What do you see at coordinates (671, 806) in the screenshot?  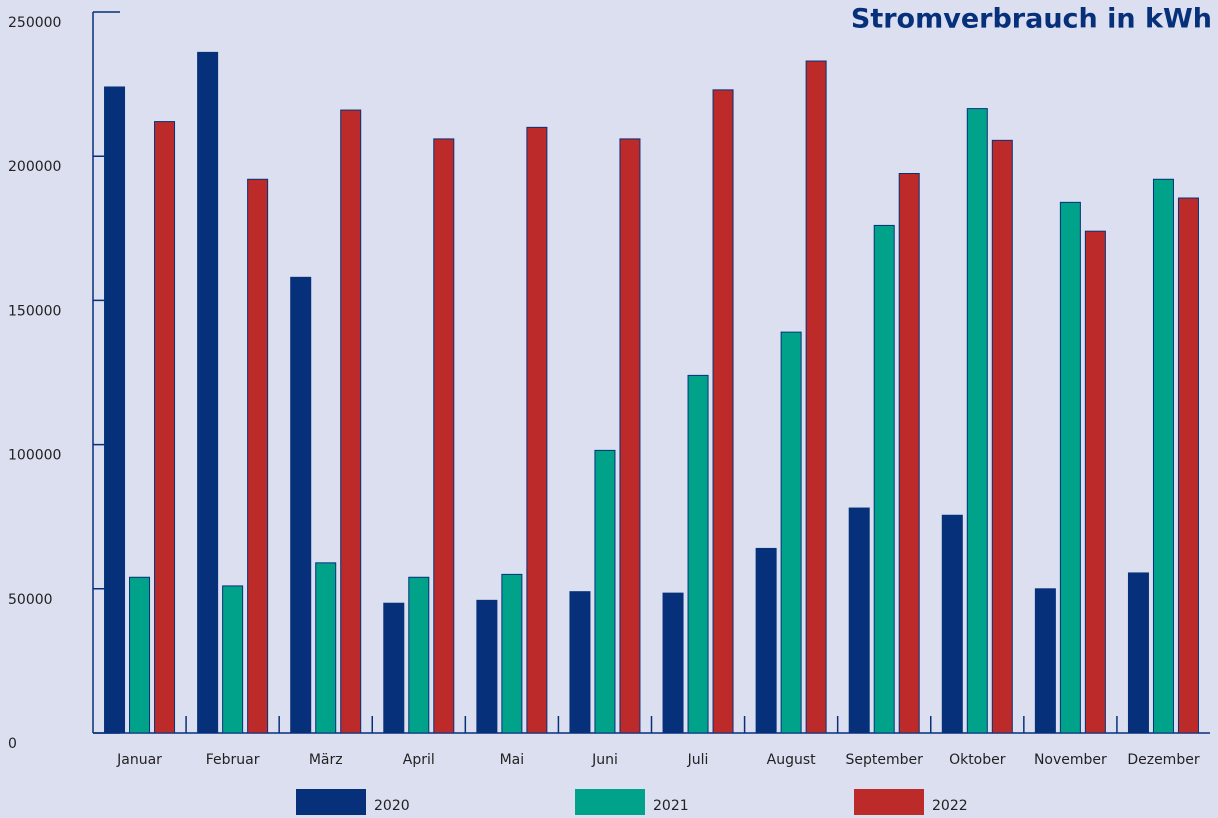 I see `legend-label: 2021` at bounding box center [671, 806].